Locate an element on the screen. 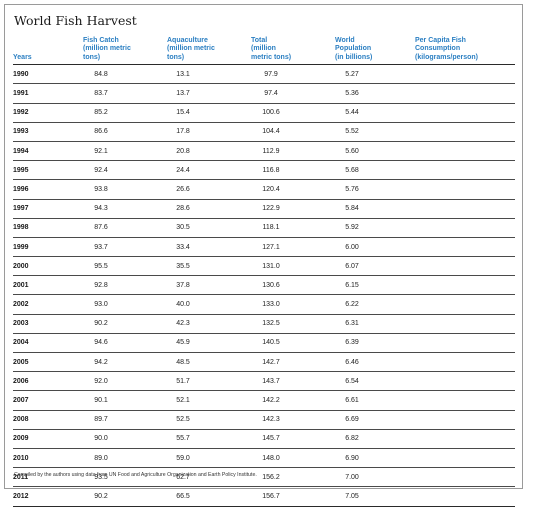  cell-fish-catch: 94.3 is located at coordinates (125, 209).